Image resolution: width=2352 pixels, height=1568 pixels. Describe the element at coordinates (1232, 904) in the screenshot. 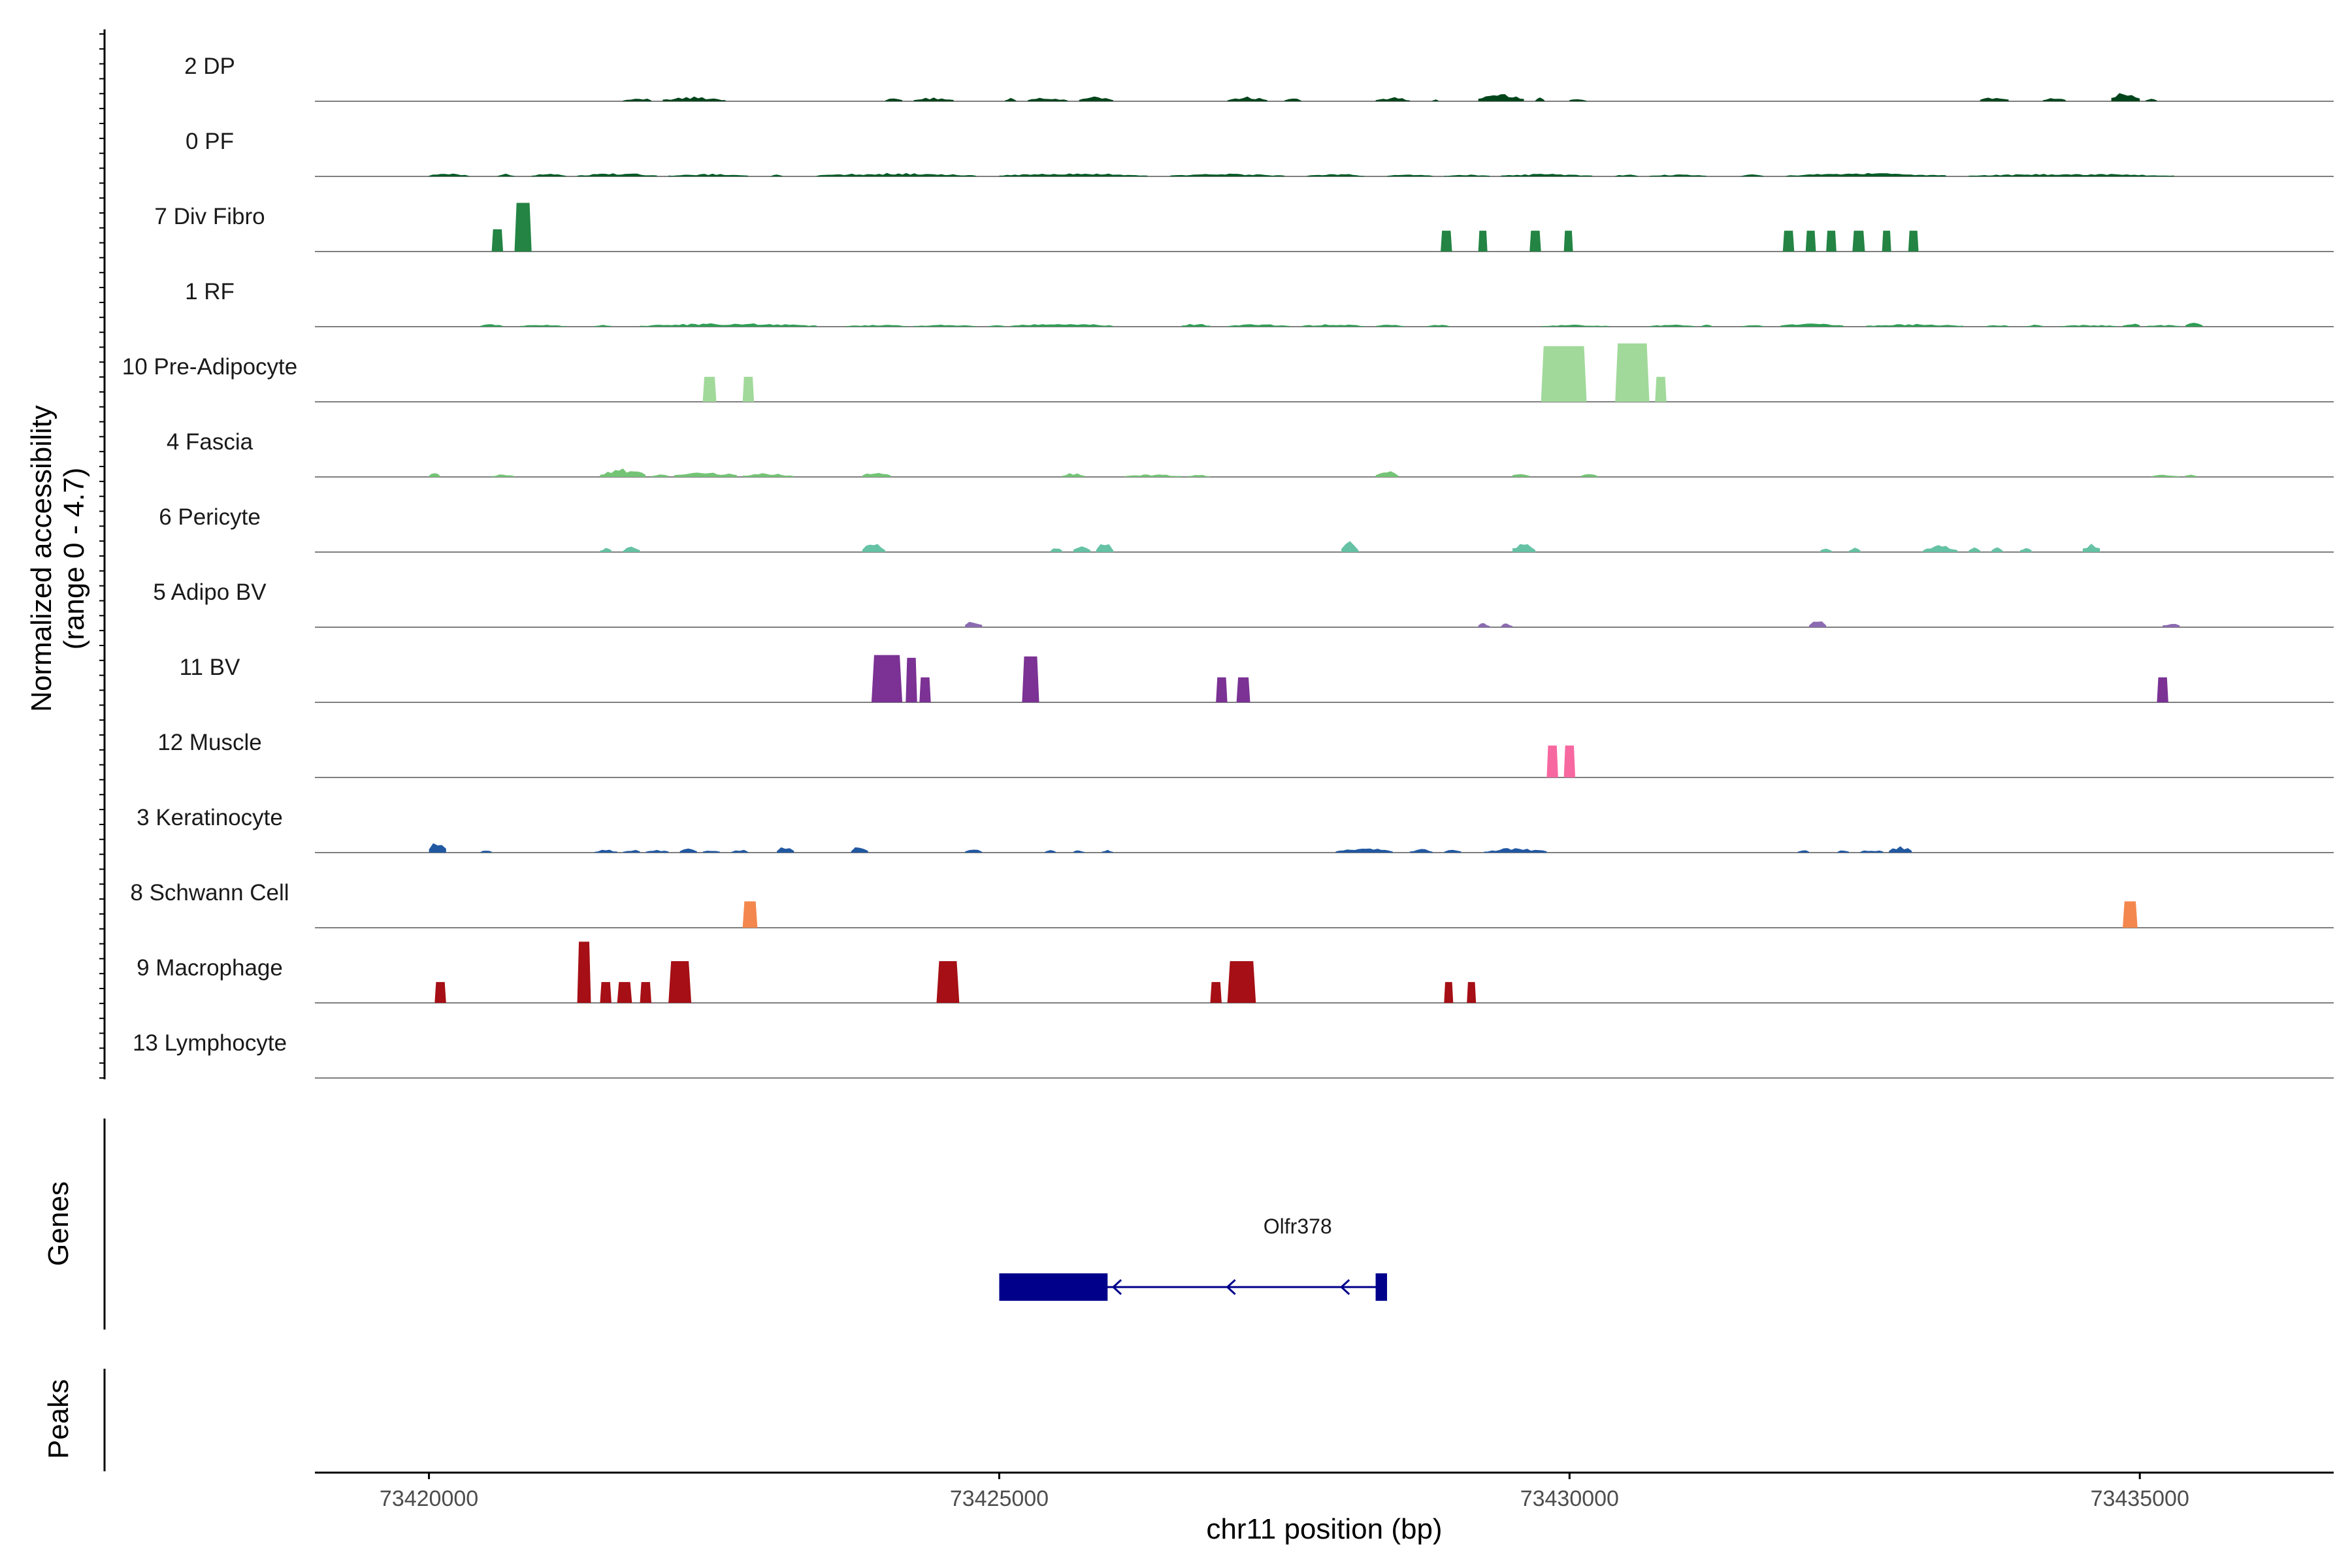

I see `track-8-schwann-cell: 8 Schwann Cell` at that location.